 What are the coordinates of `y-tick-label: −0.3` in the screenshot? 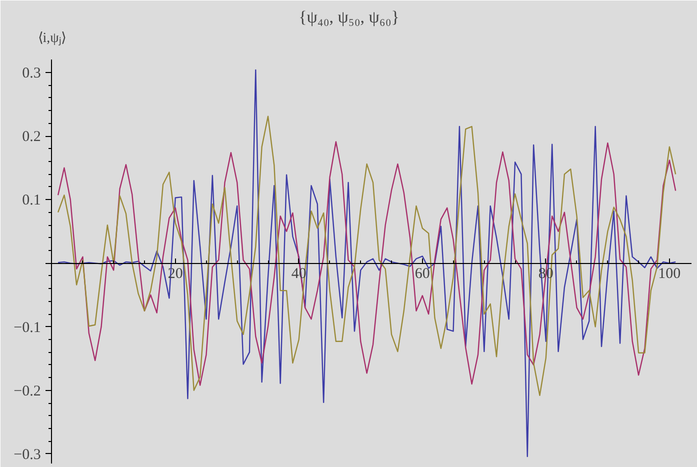 It's located at (27, 454).